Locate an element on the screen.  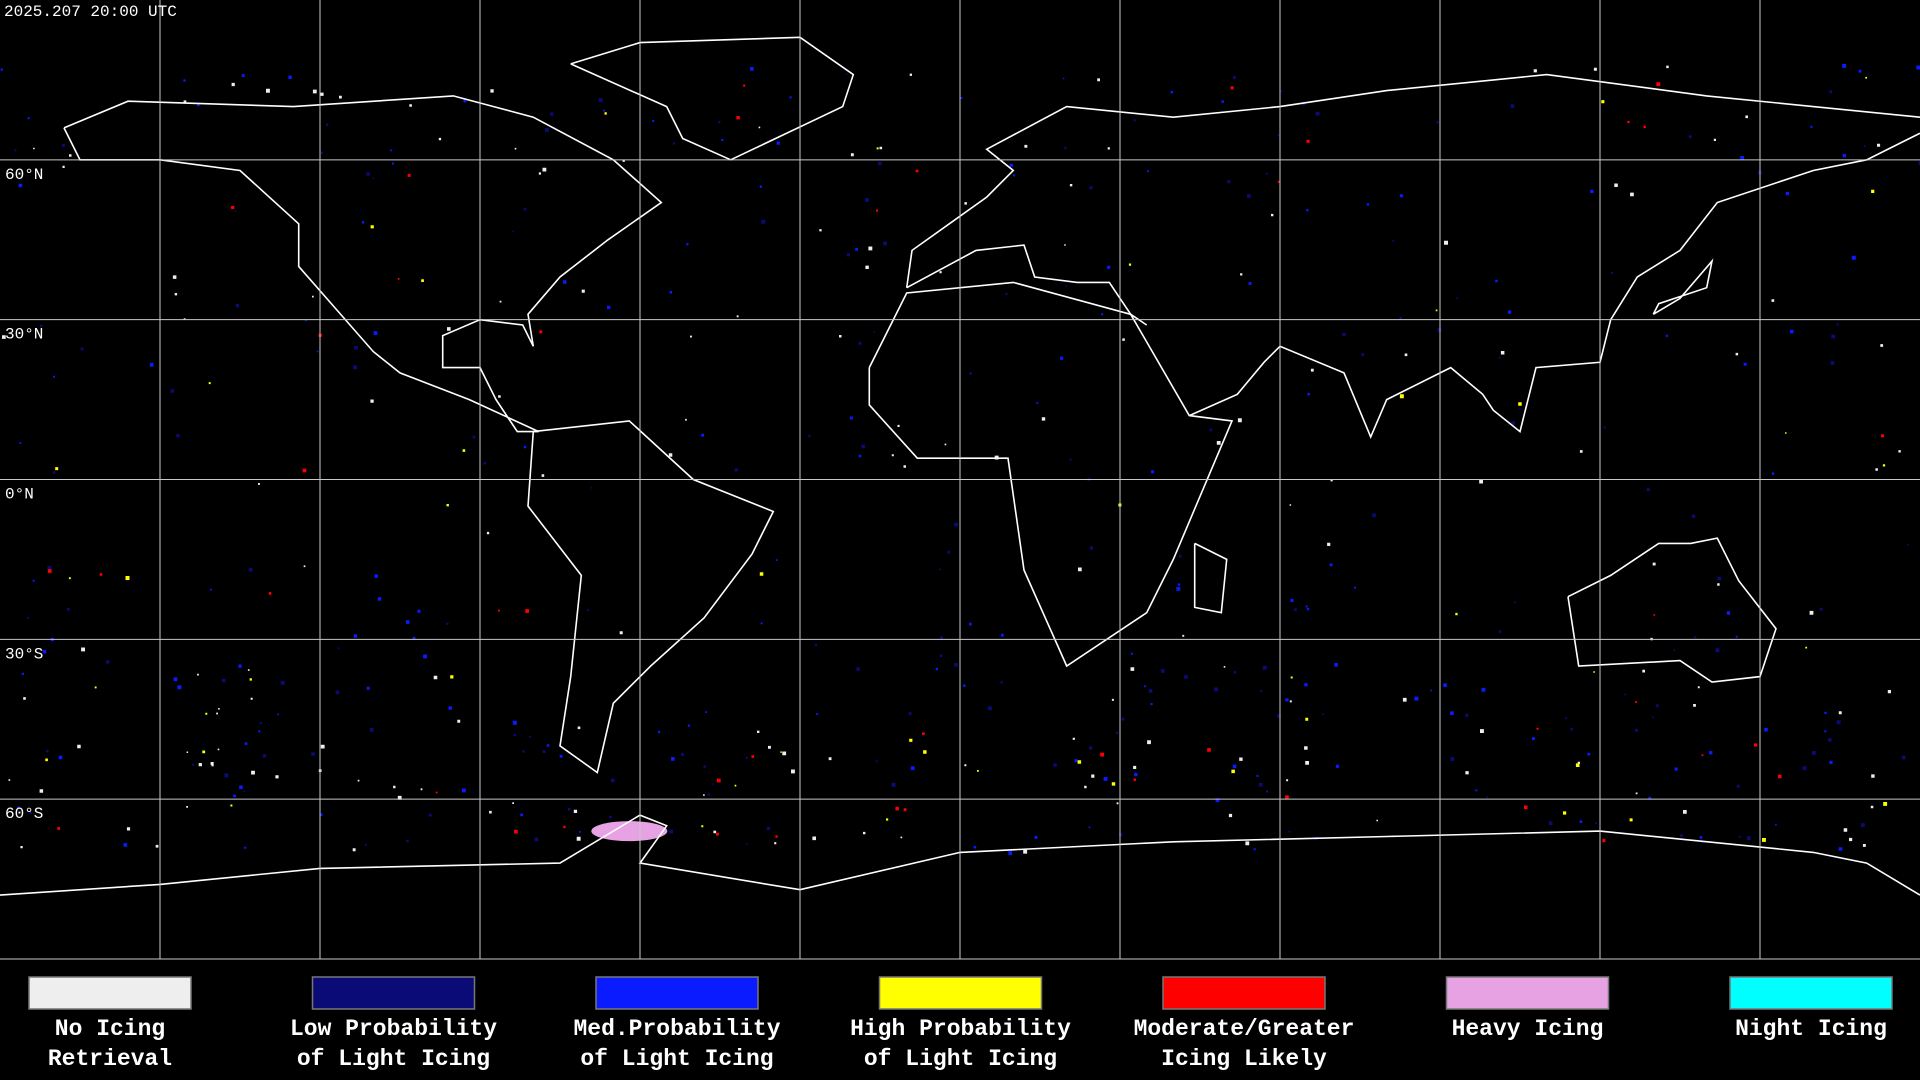
legend-label: No Icing is located at coordinates (110, 1029).